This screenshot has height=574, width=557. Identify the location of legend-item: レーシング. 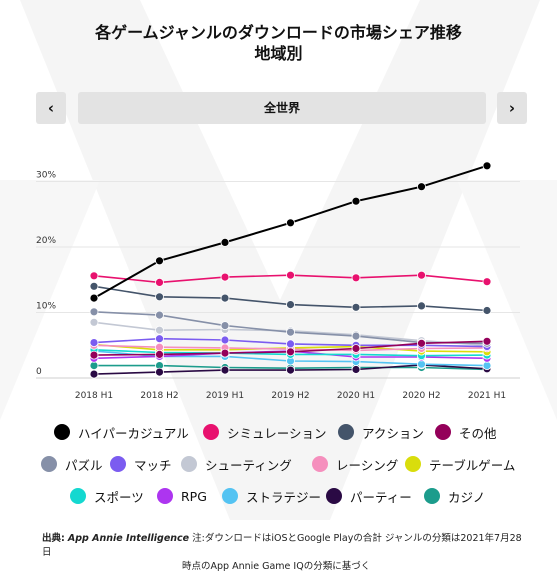
(355, 464).